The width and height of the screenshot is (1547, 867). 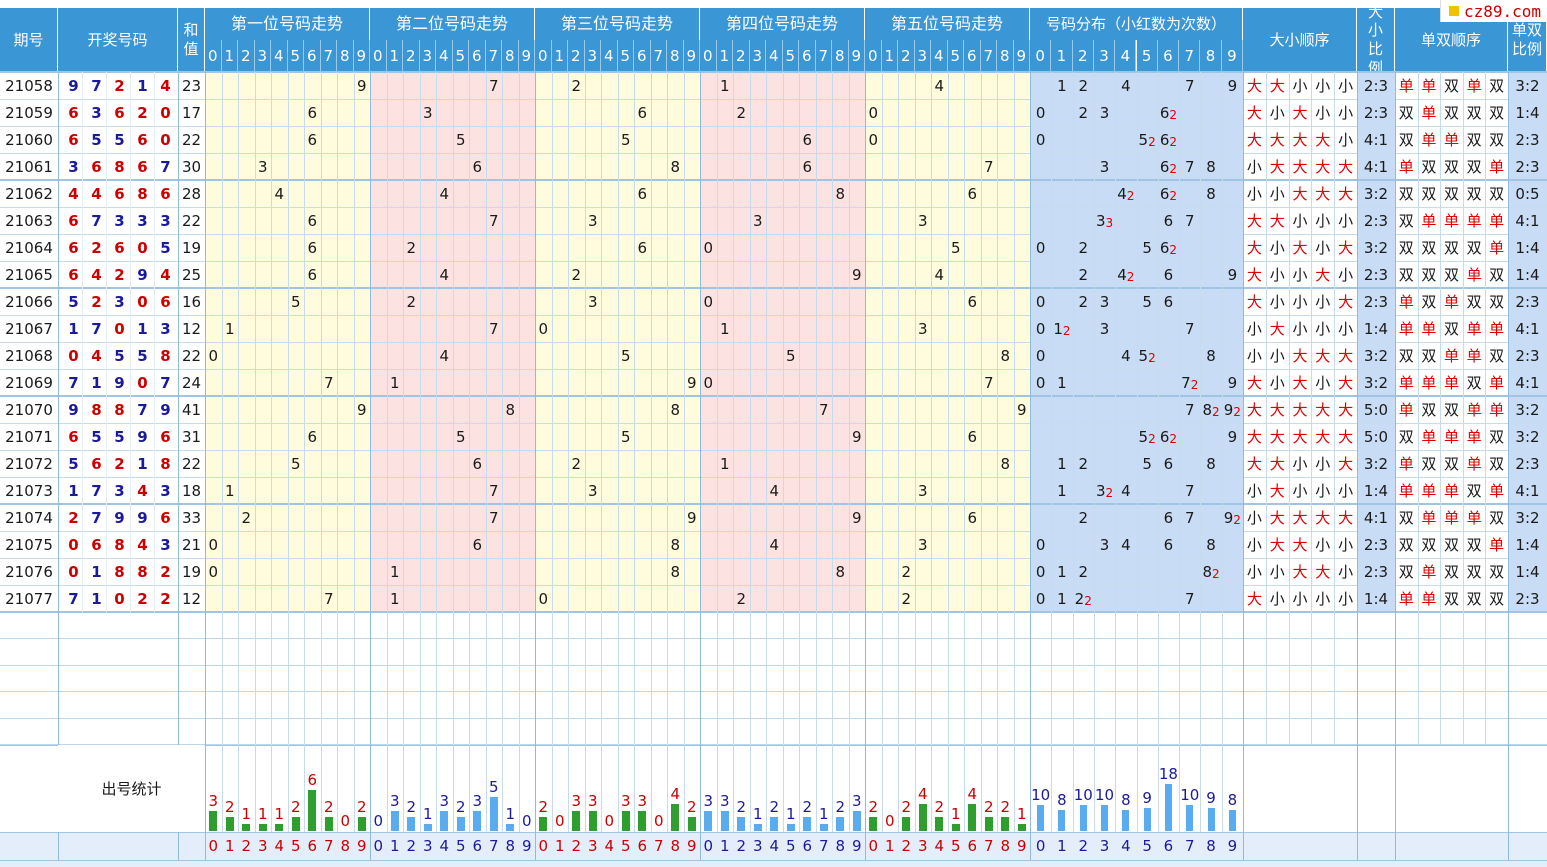 I want to click on header-bigsmall-ratio: 大小比例, so click(x=1376, y=40).